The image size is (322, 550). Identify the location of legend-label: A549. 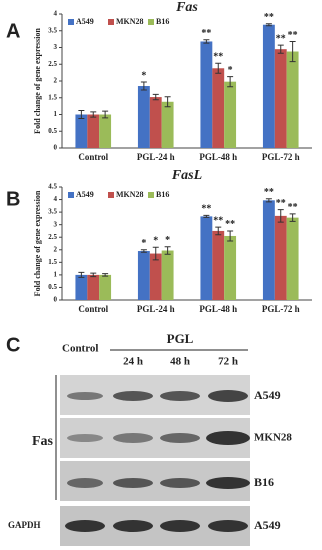
(85, 194).